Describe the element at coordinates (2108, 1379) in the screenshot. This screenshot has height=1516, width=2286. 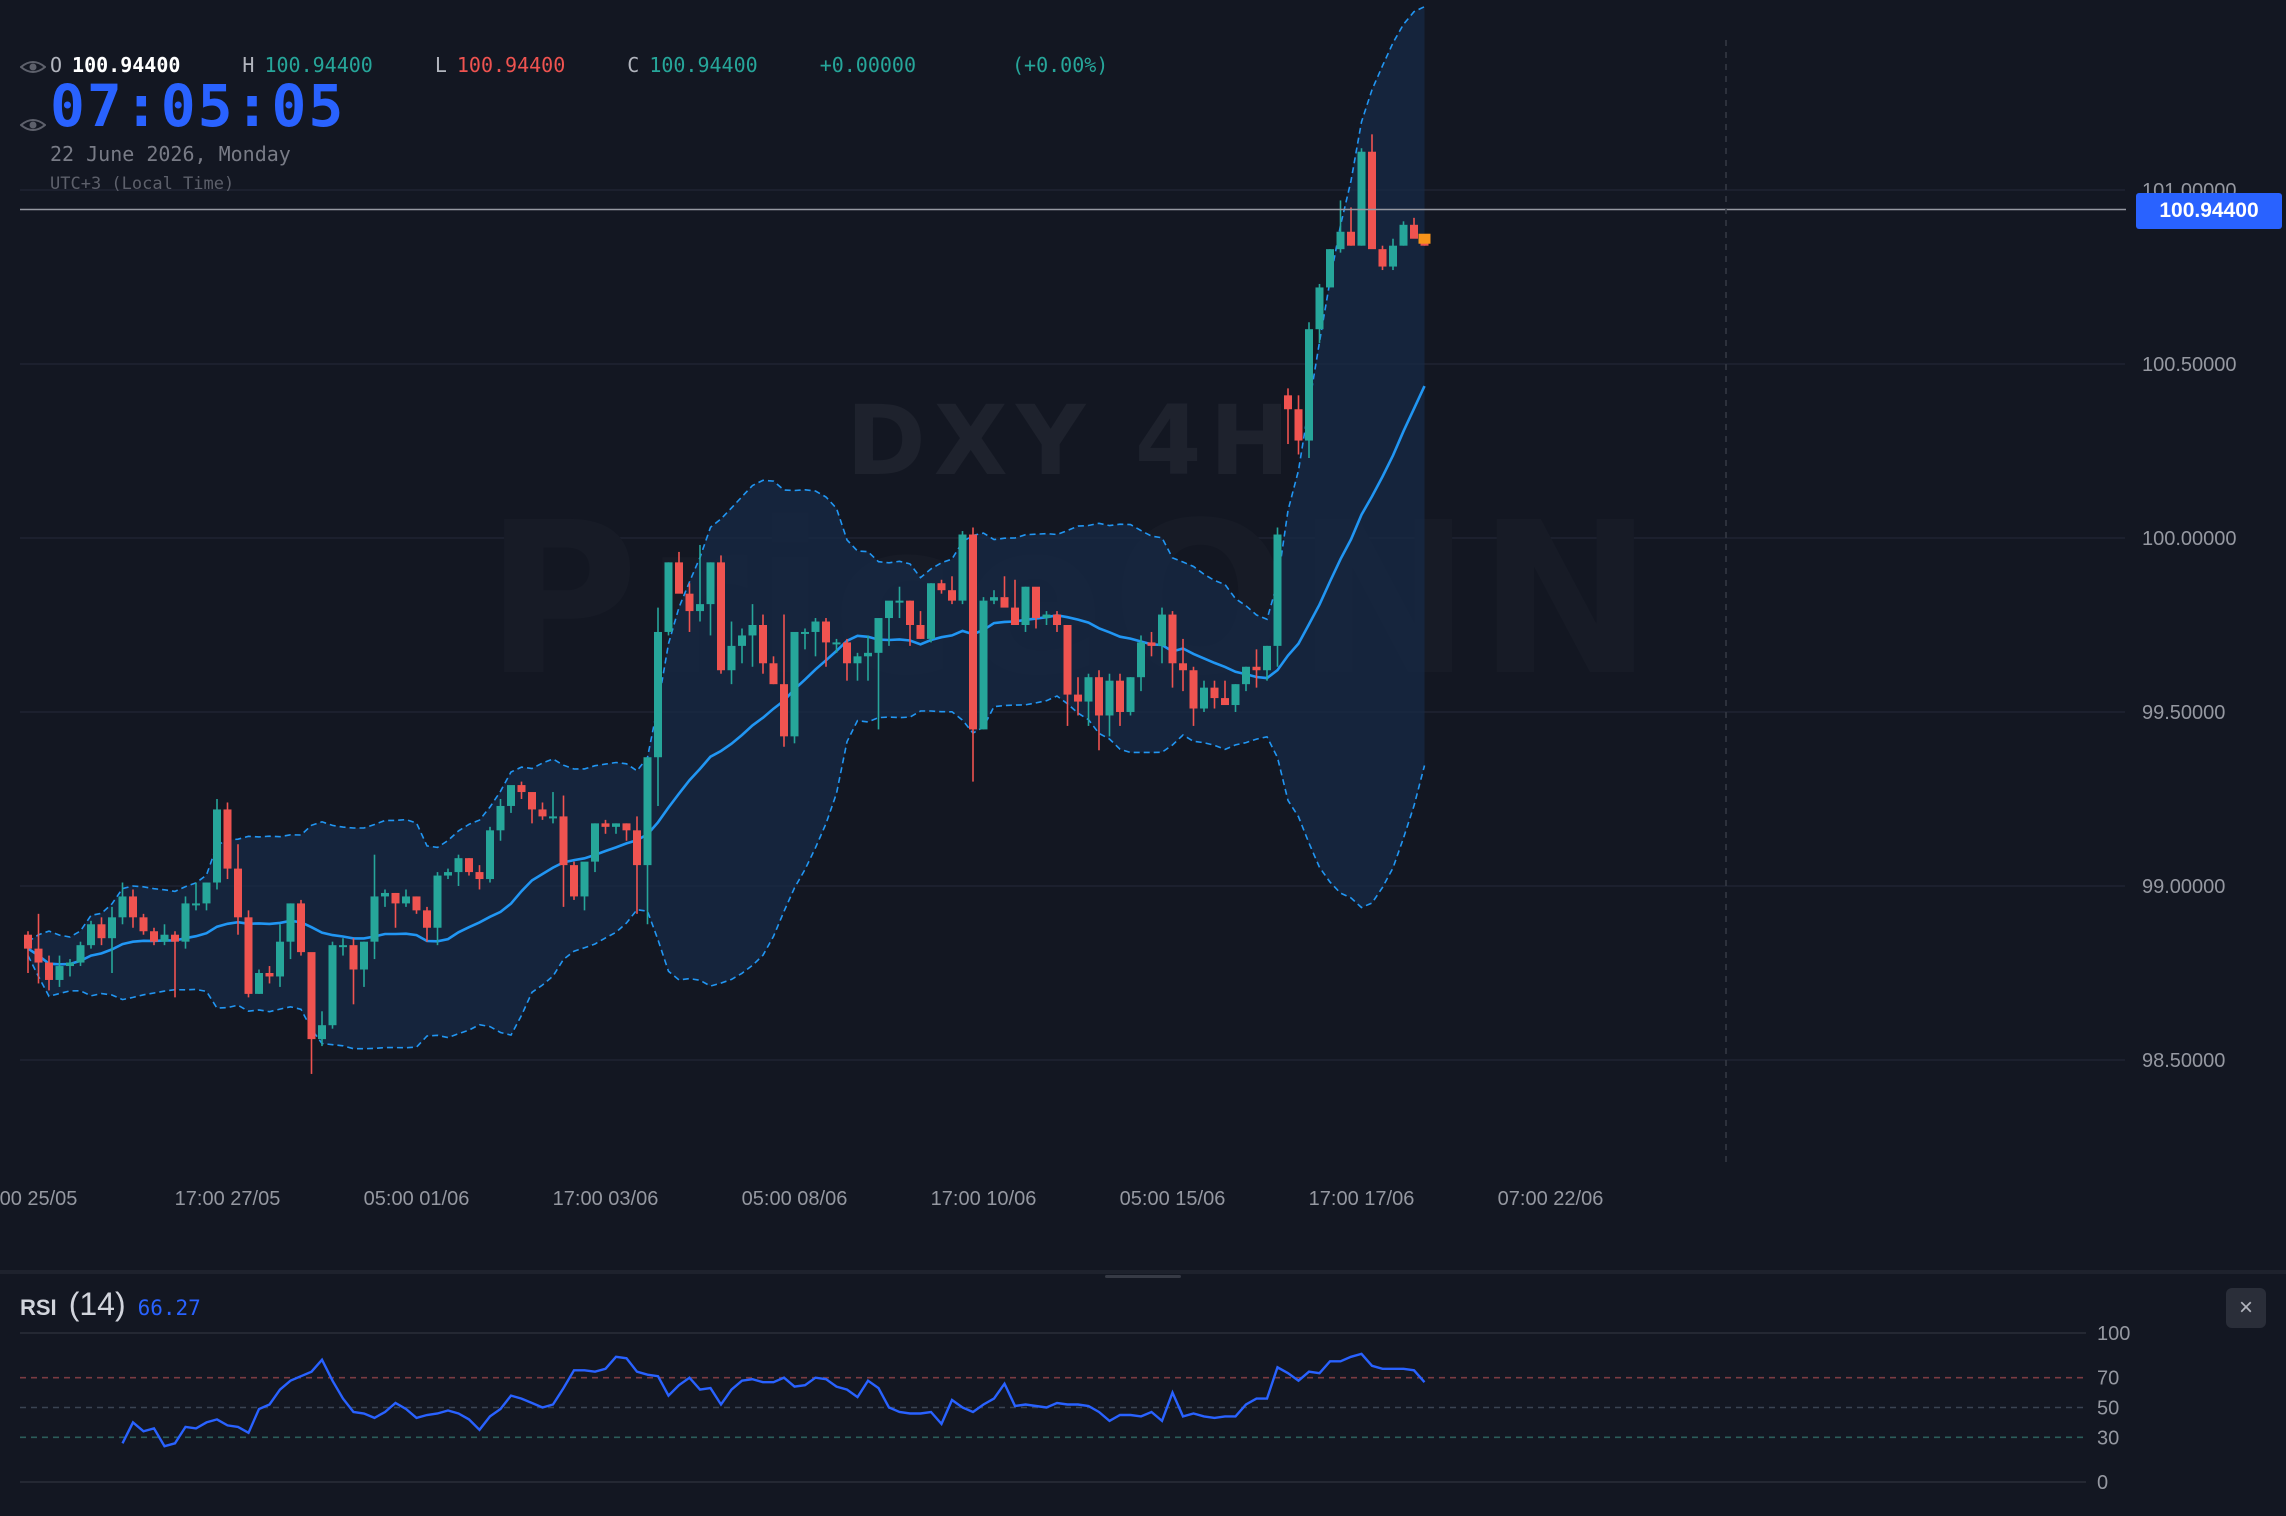
I see `rsi-axis-label: 70` at that location.